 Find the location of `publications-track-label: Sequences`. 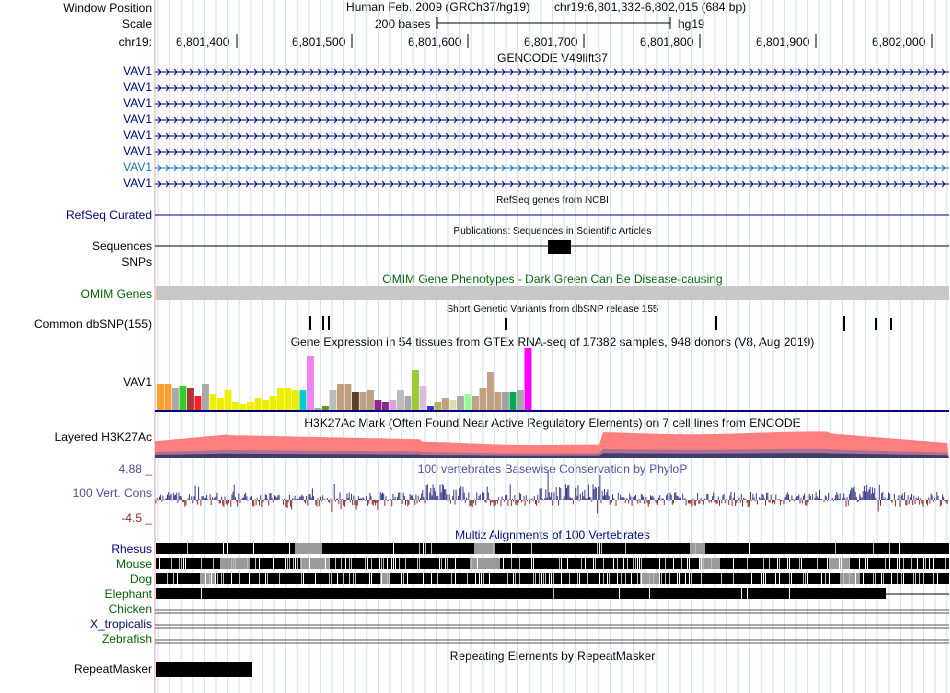

publications-track-label: Sequences is located at coordinates (121, 246).